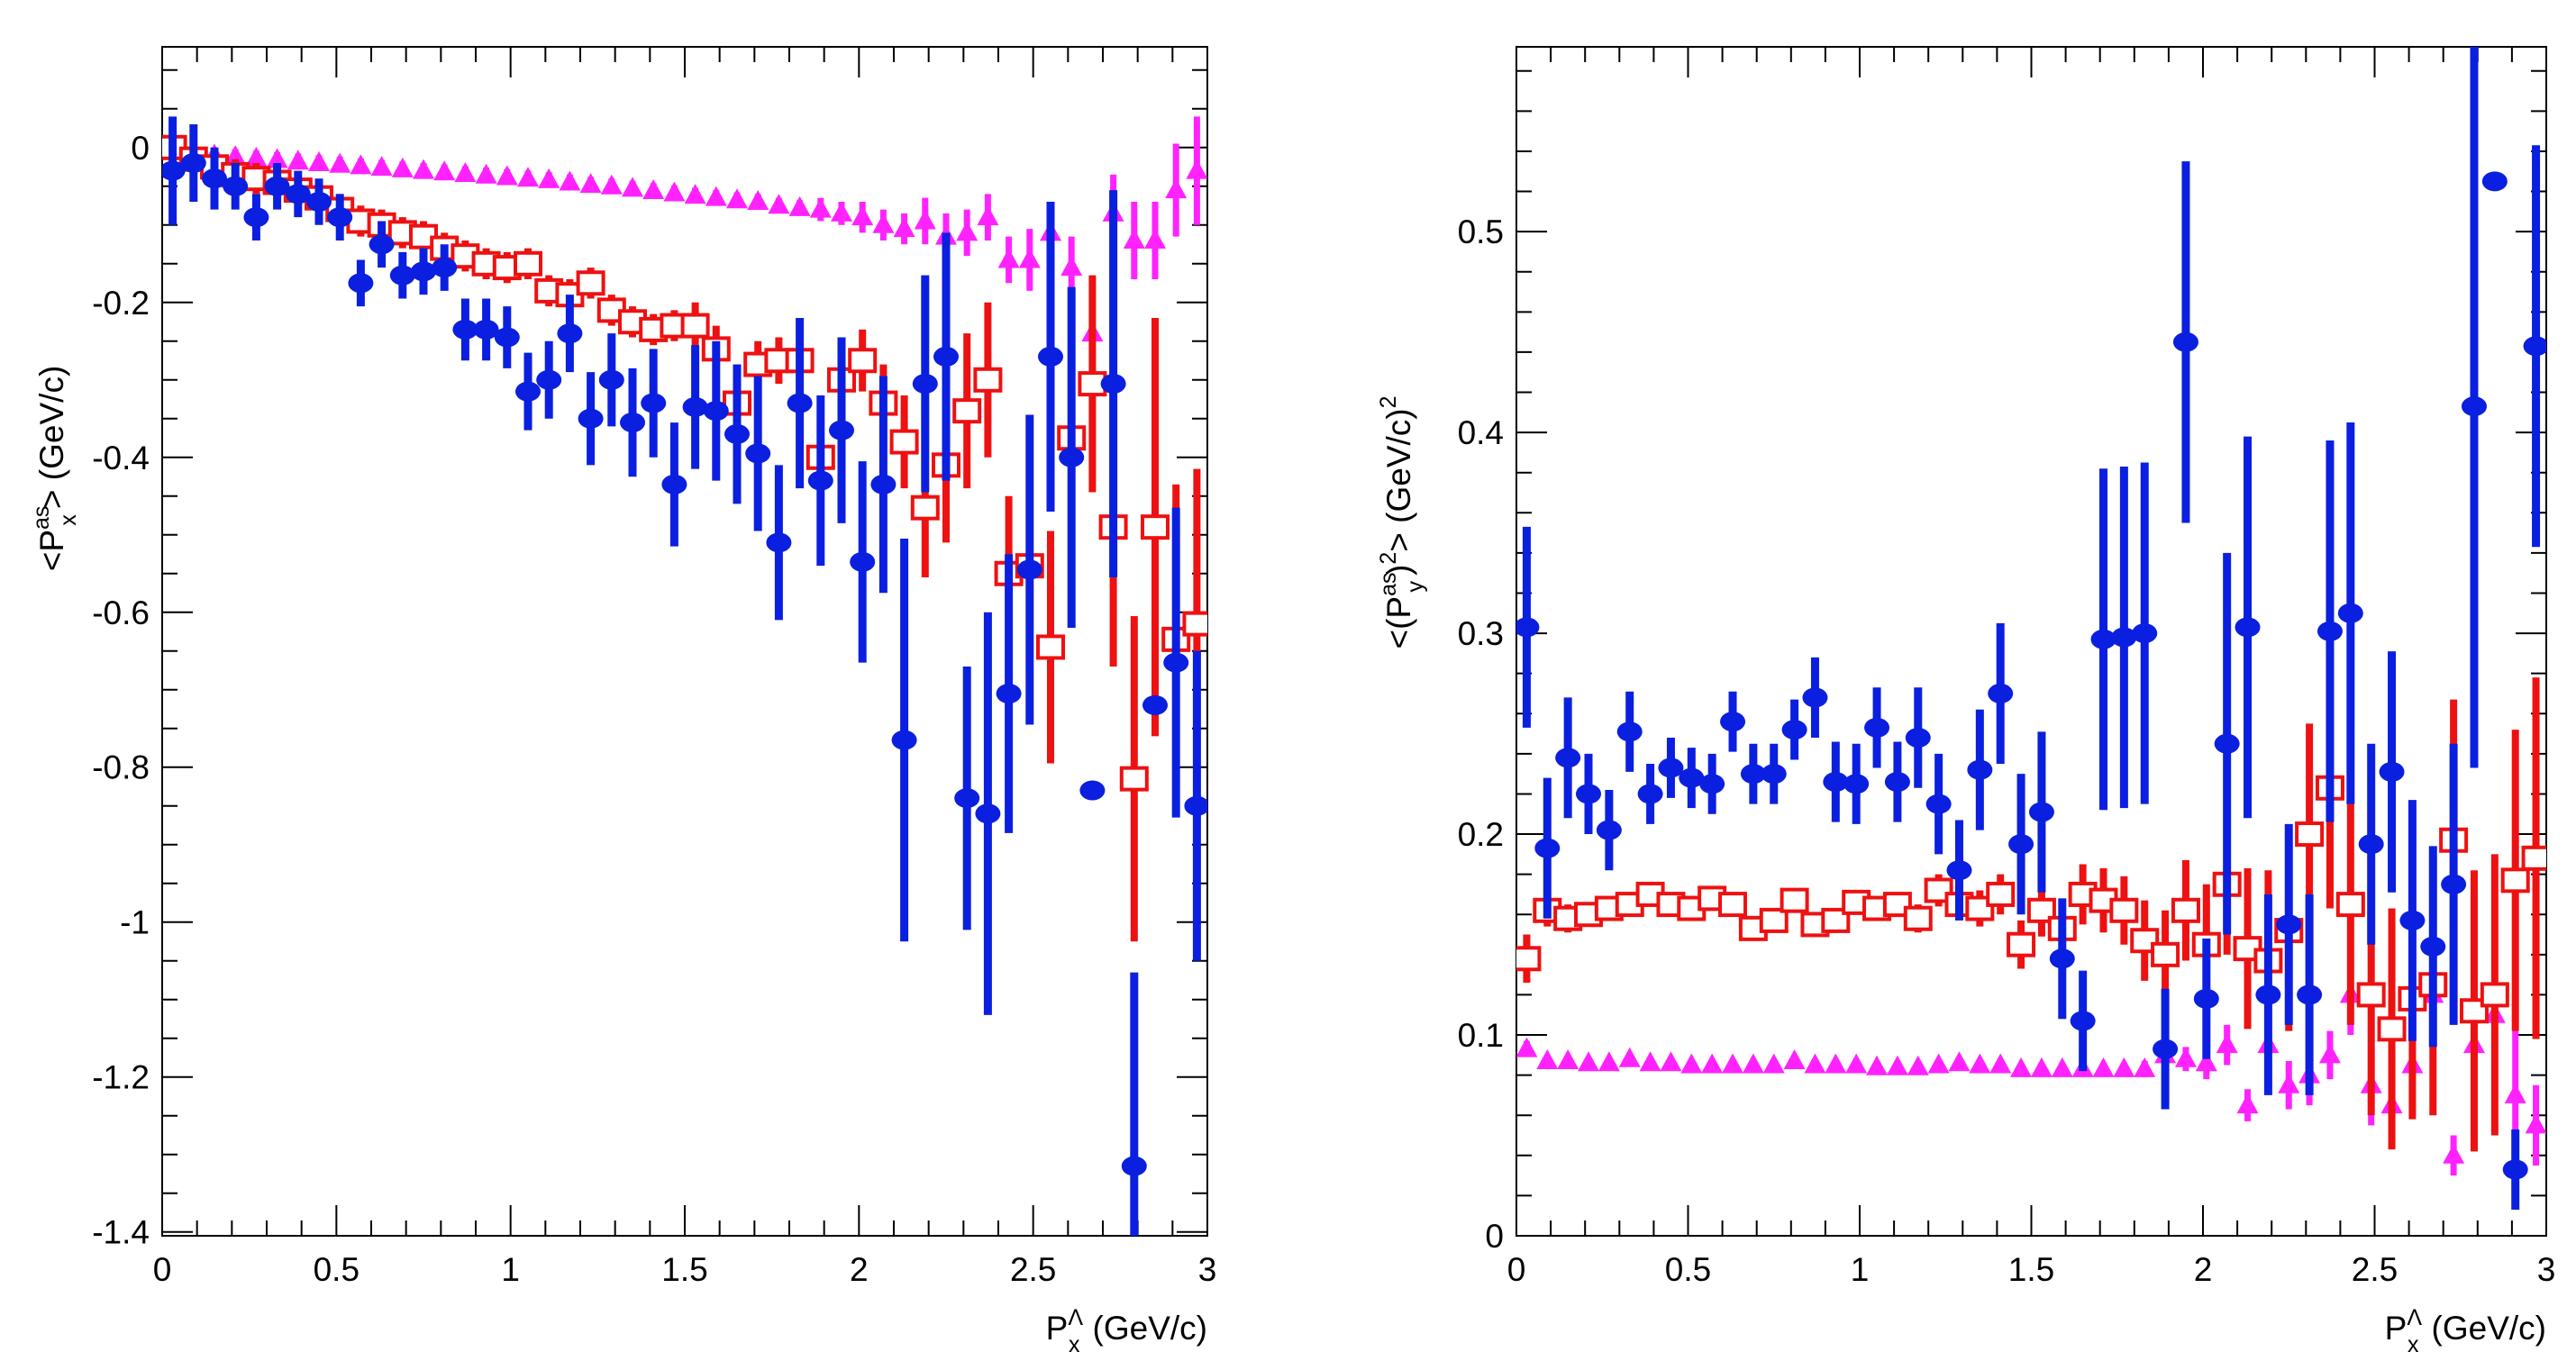  I want to click on x-tick-label: 3, so click(1207, 1269).